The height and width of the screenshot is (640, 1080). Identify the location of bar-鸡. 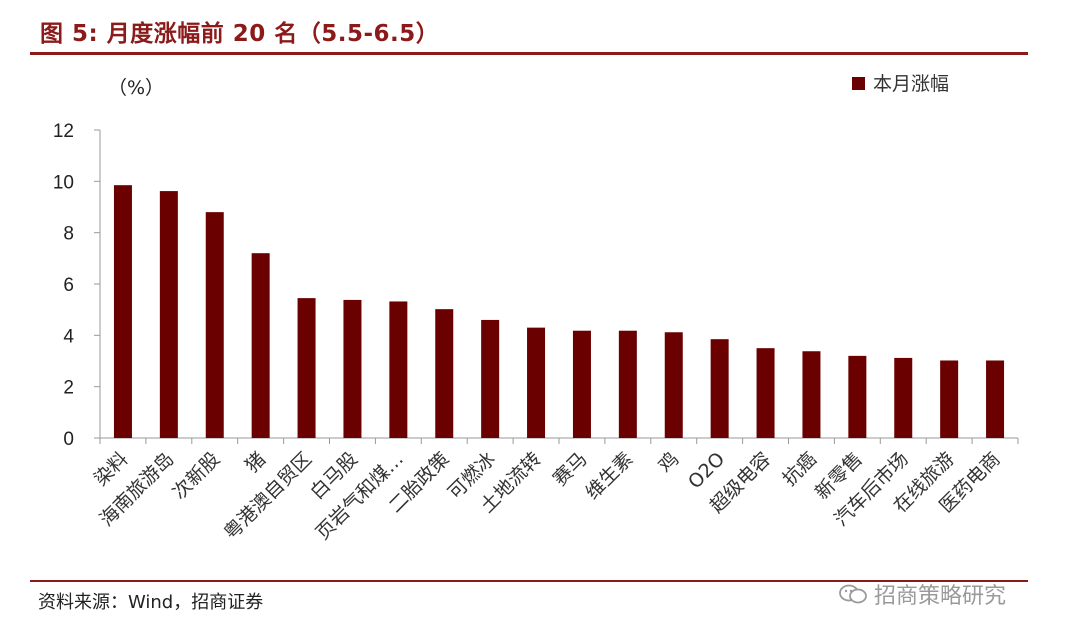
(673, 385).